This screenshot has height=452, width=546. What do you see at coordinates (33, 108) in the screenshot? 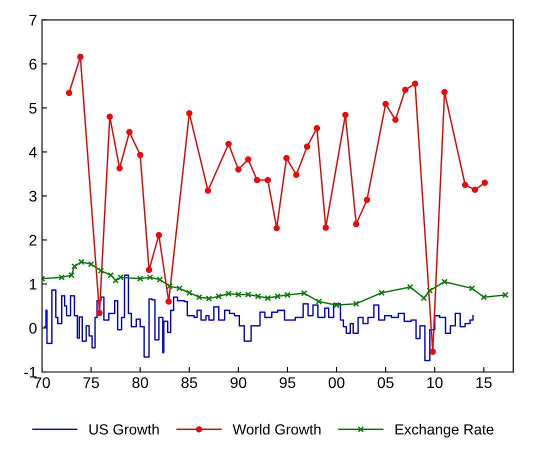
I see `y-tick-label: 5` at bounding box center [33, 108].